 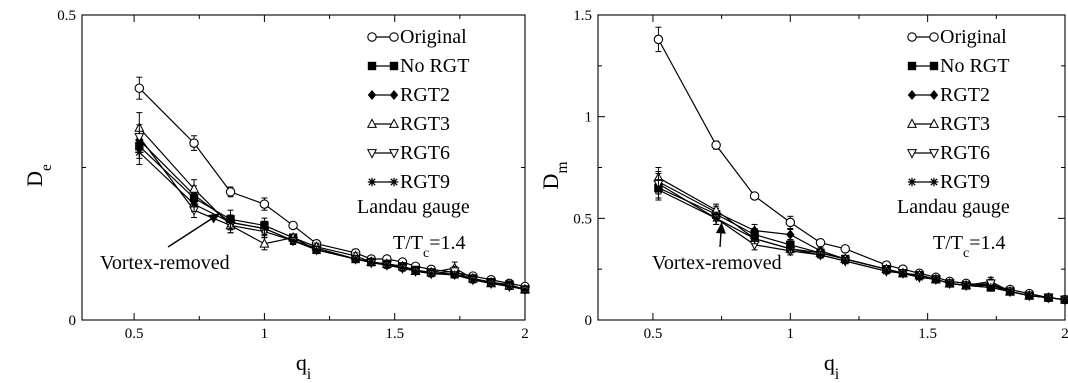 I want to click on y-tick-label: 0, so click(x=589, y=321).